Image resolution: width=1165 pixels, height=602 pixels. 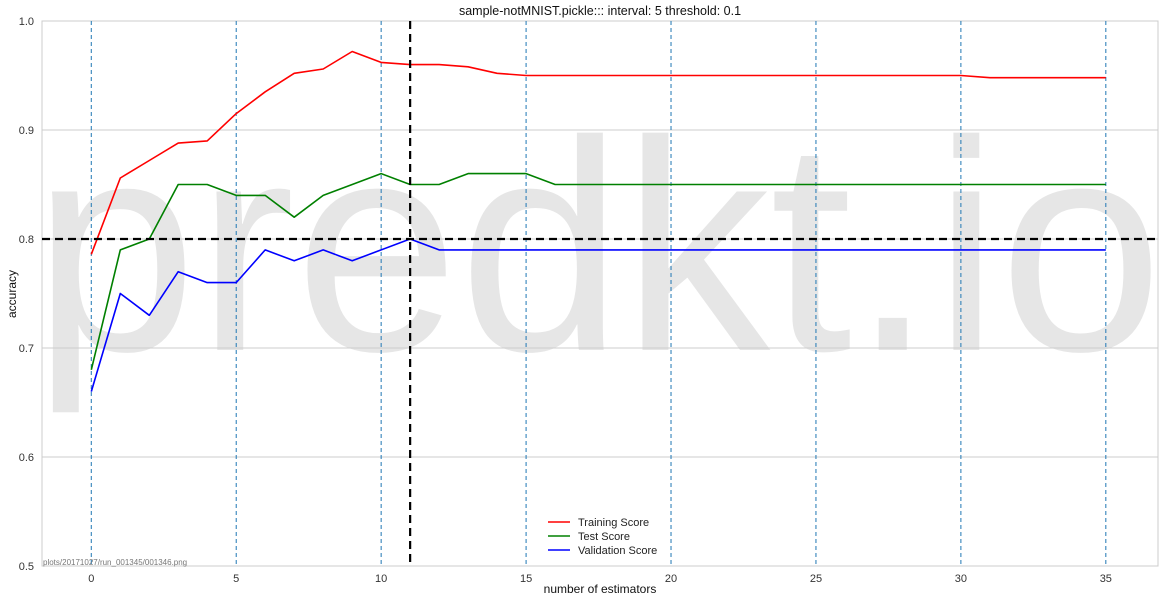 What do you see at coordinates (26, 349) in the screenshot?
I see `y-tick-label: 0.7` at bounding box center [26, 349].